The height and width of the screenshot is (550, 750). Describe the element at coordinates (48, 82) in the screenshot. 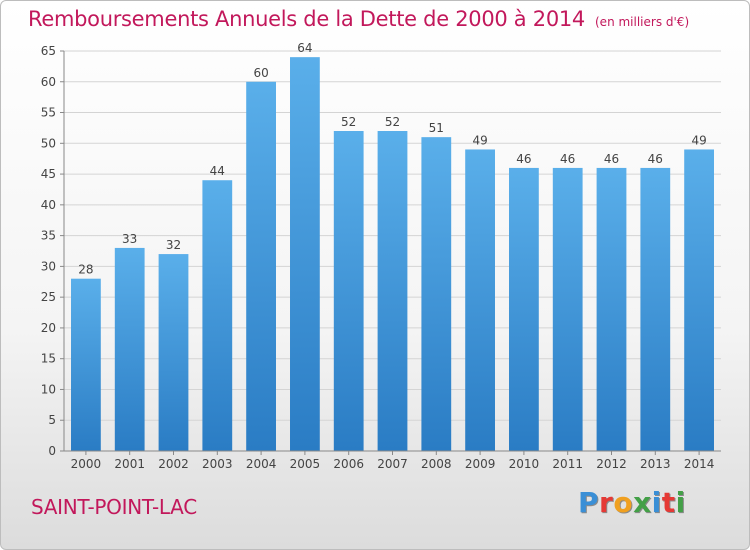

I see `y-tick-label: 60` at that location.